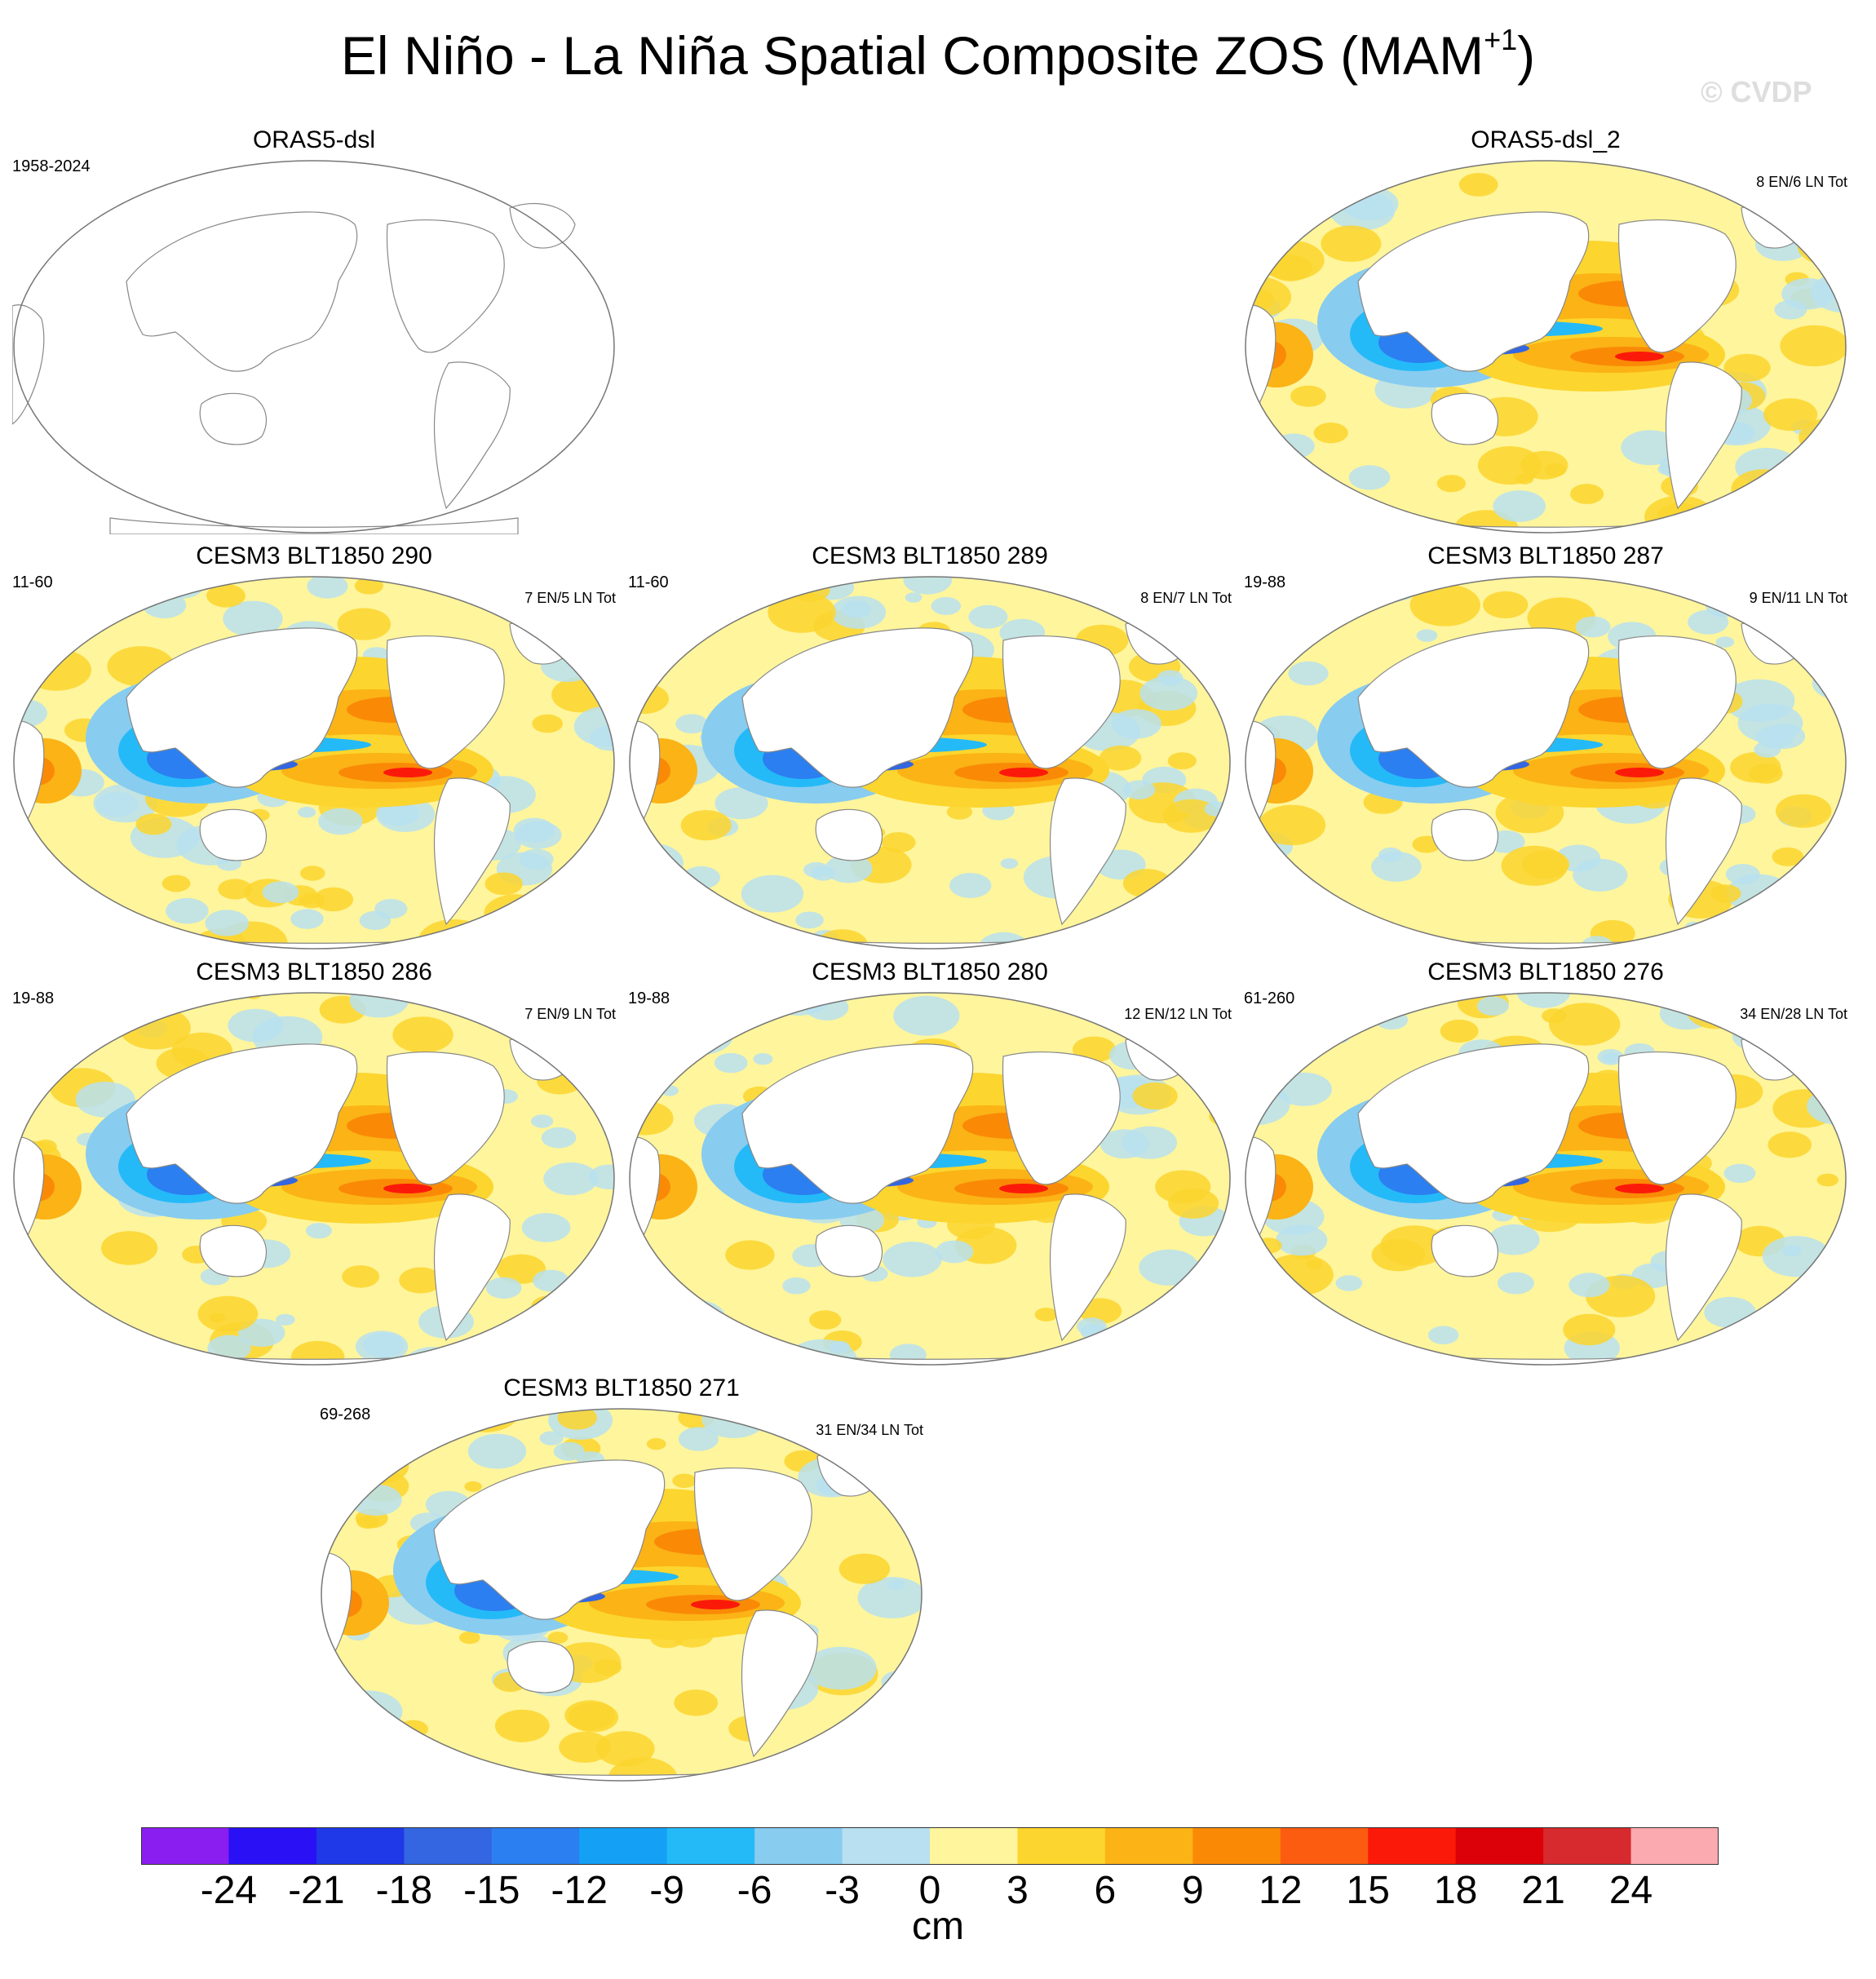  I want to click on panel-count: 7 EN/5 LN Tot, so click(570, 598).